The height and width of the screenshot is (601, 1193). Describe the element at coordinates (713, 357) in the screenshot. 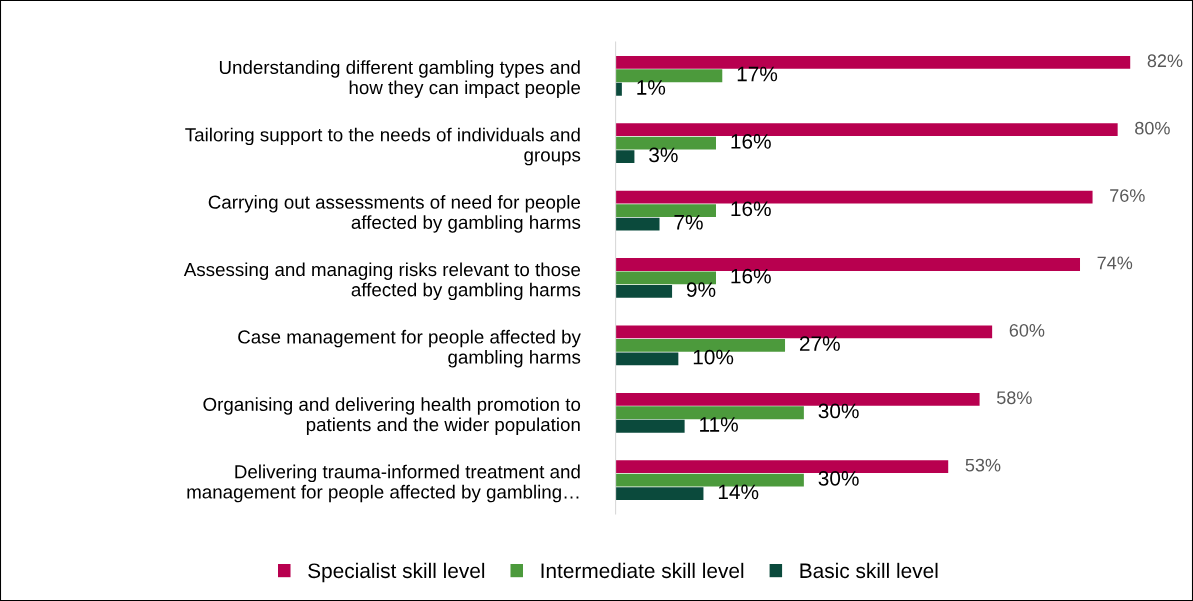

I see `data-label: 10%` at that location.